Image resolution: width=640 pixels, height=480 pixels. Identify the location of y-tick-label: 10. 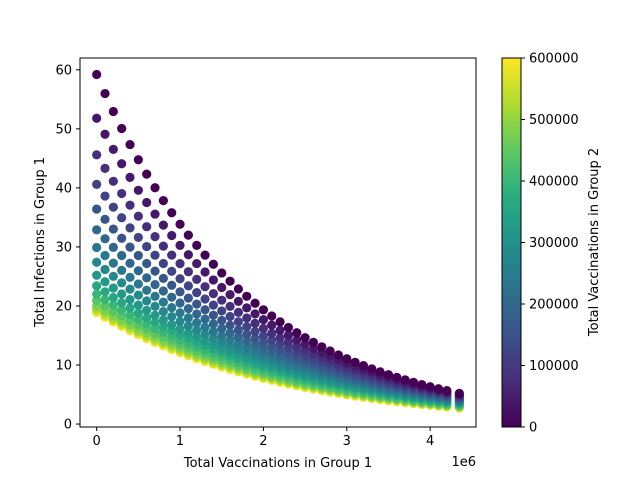
(63, 366).